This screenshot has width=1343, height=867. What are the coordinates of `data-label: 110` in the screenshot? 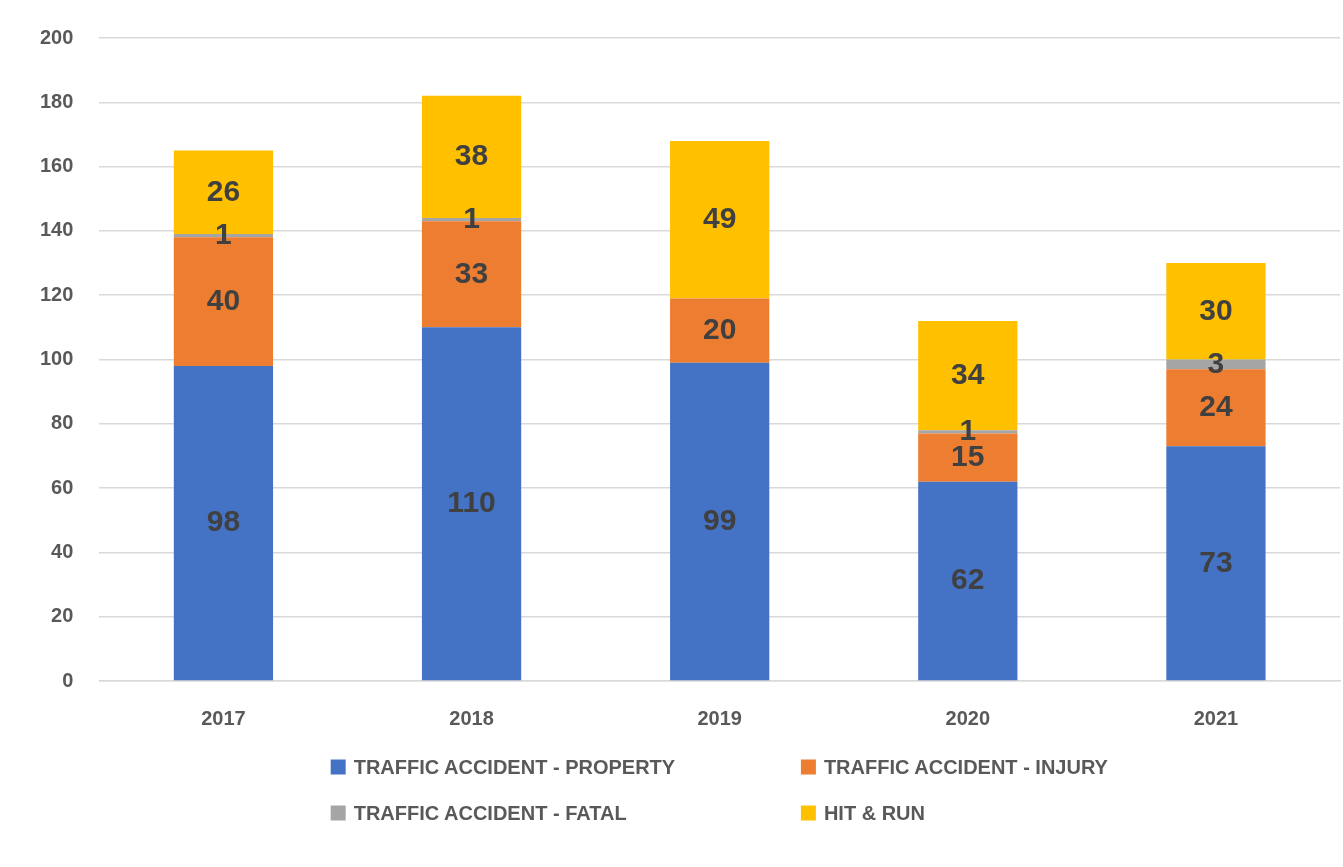 It's located at (471, 502).